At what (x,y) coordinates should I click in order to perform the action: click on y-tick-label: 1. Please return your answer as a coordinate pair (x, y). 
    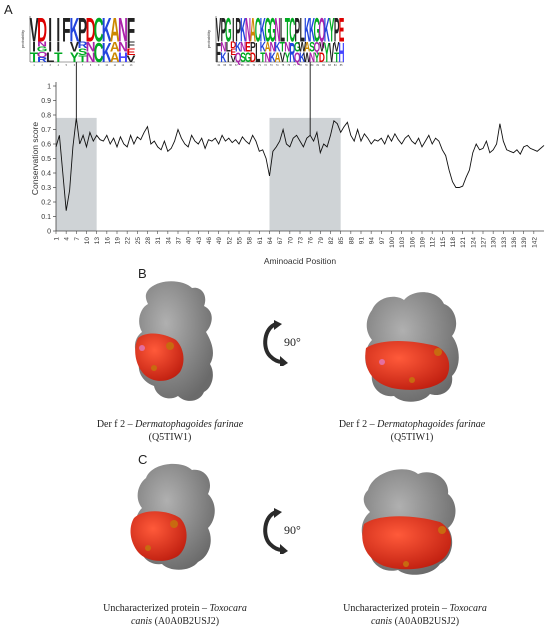
    Looking at the image, I should click on (49, 87).